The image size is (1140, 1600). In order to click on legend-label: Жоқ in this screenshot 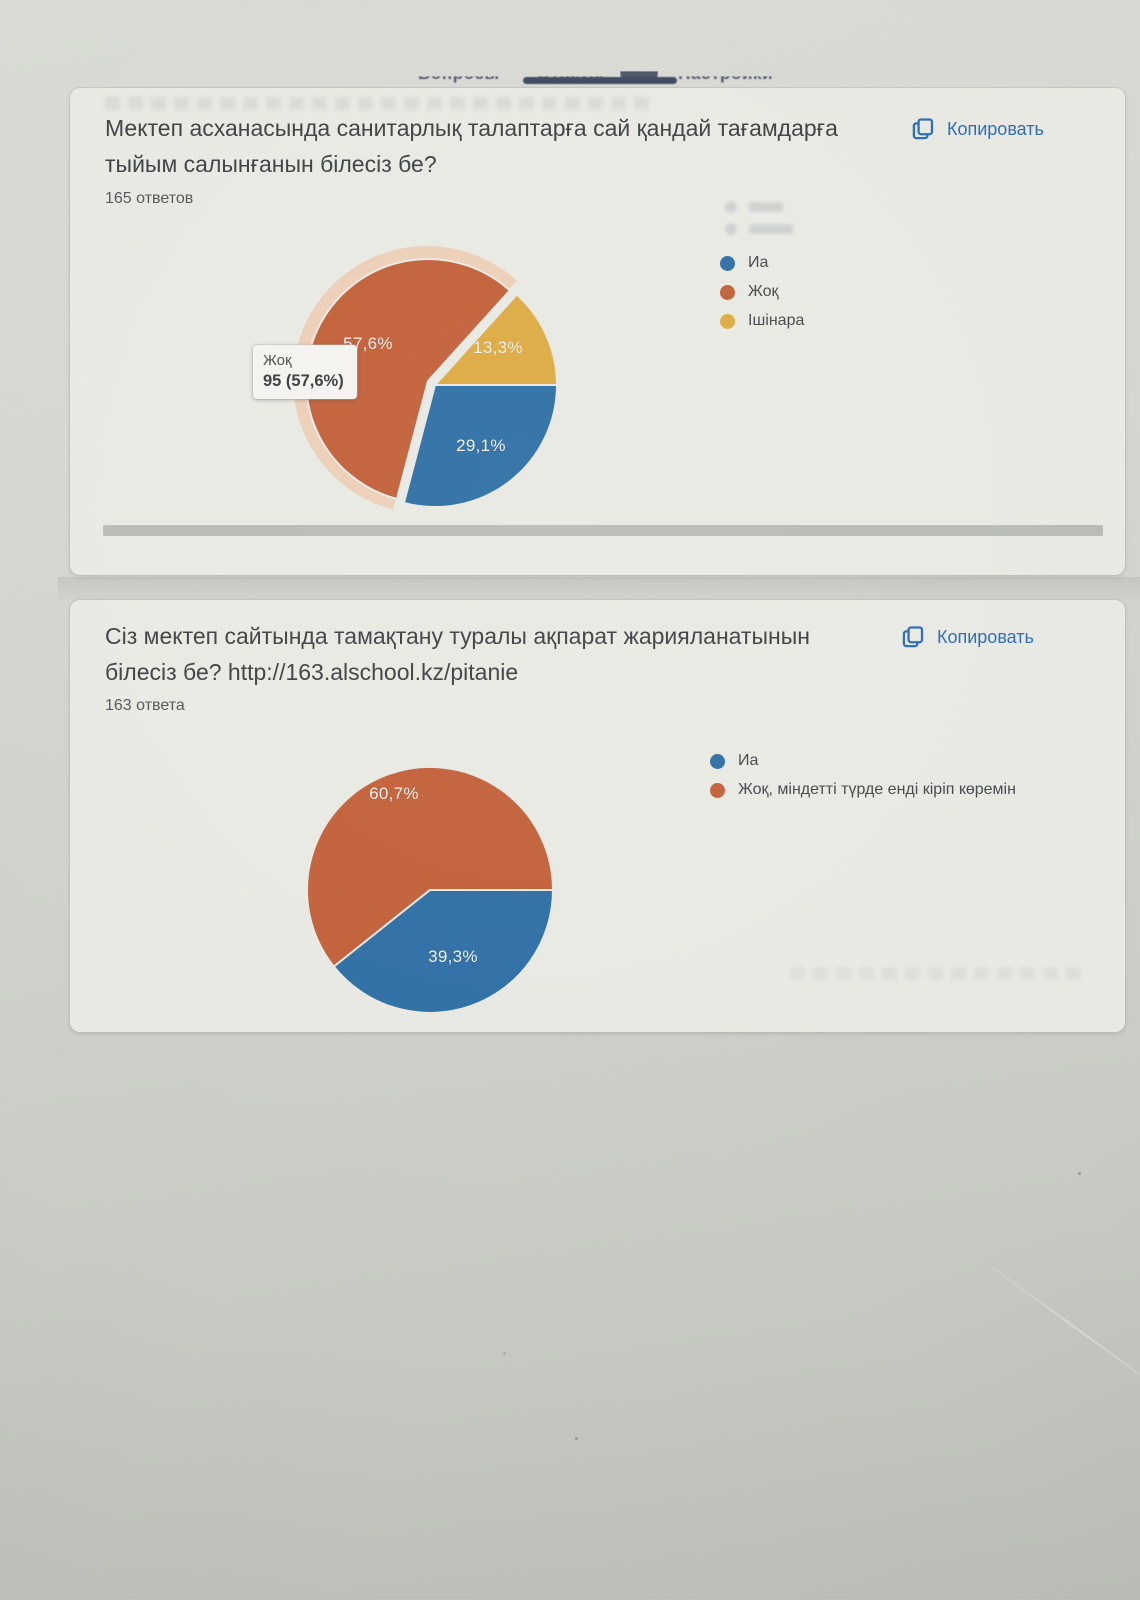, I will do `click(763, 291)`.